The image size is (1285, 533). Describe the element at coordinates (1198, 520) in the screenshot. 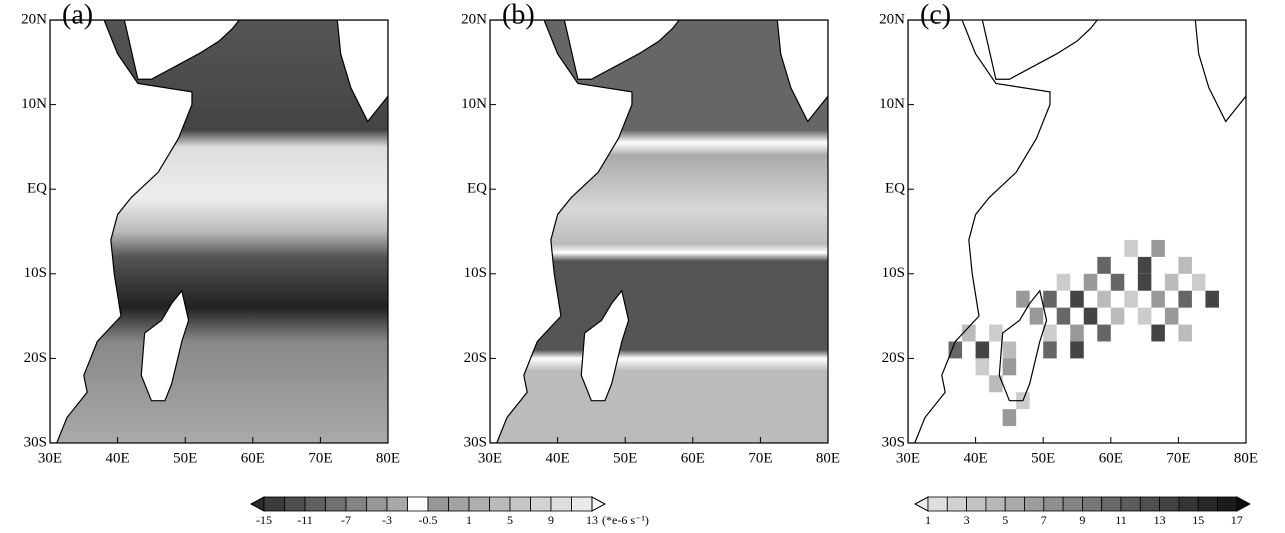

I see `colorbar-label: 15` at that location.